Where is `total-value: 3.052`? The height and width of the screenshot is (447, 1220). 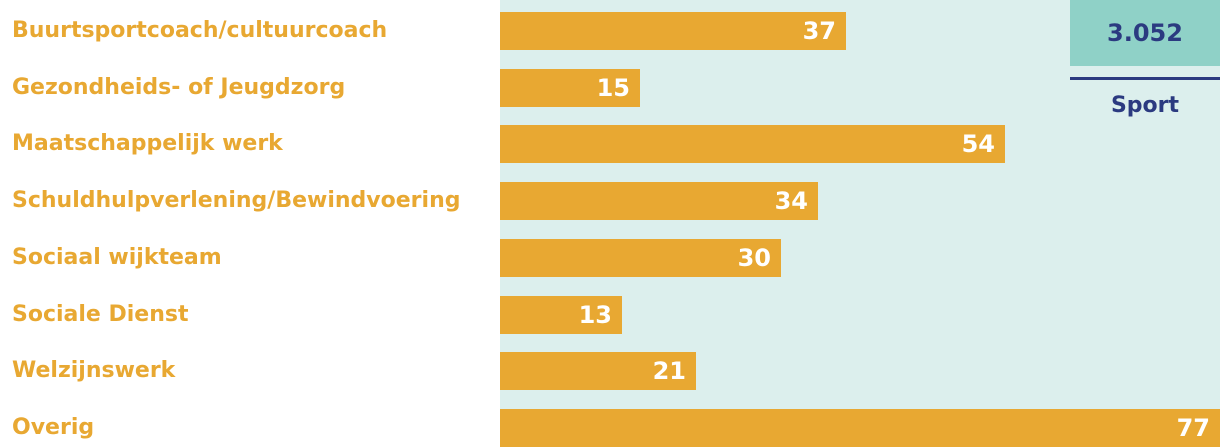
total-value: 3.052 is located at coordinates (1145, 33).